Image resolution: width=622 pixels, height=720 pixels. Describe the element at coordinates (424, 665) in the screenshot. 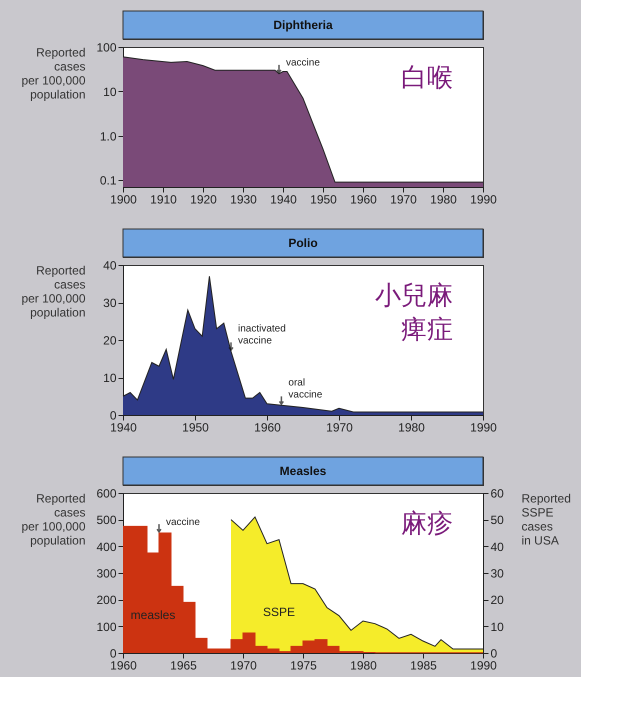

I see `x-tick-label: 1985` at that location.